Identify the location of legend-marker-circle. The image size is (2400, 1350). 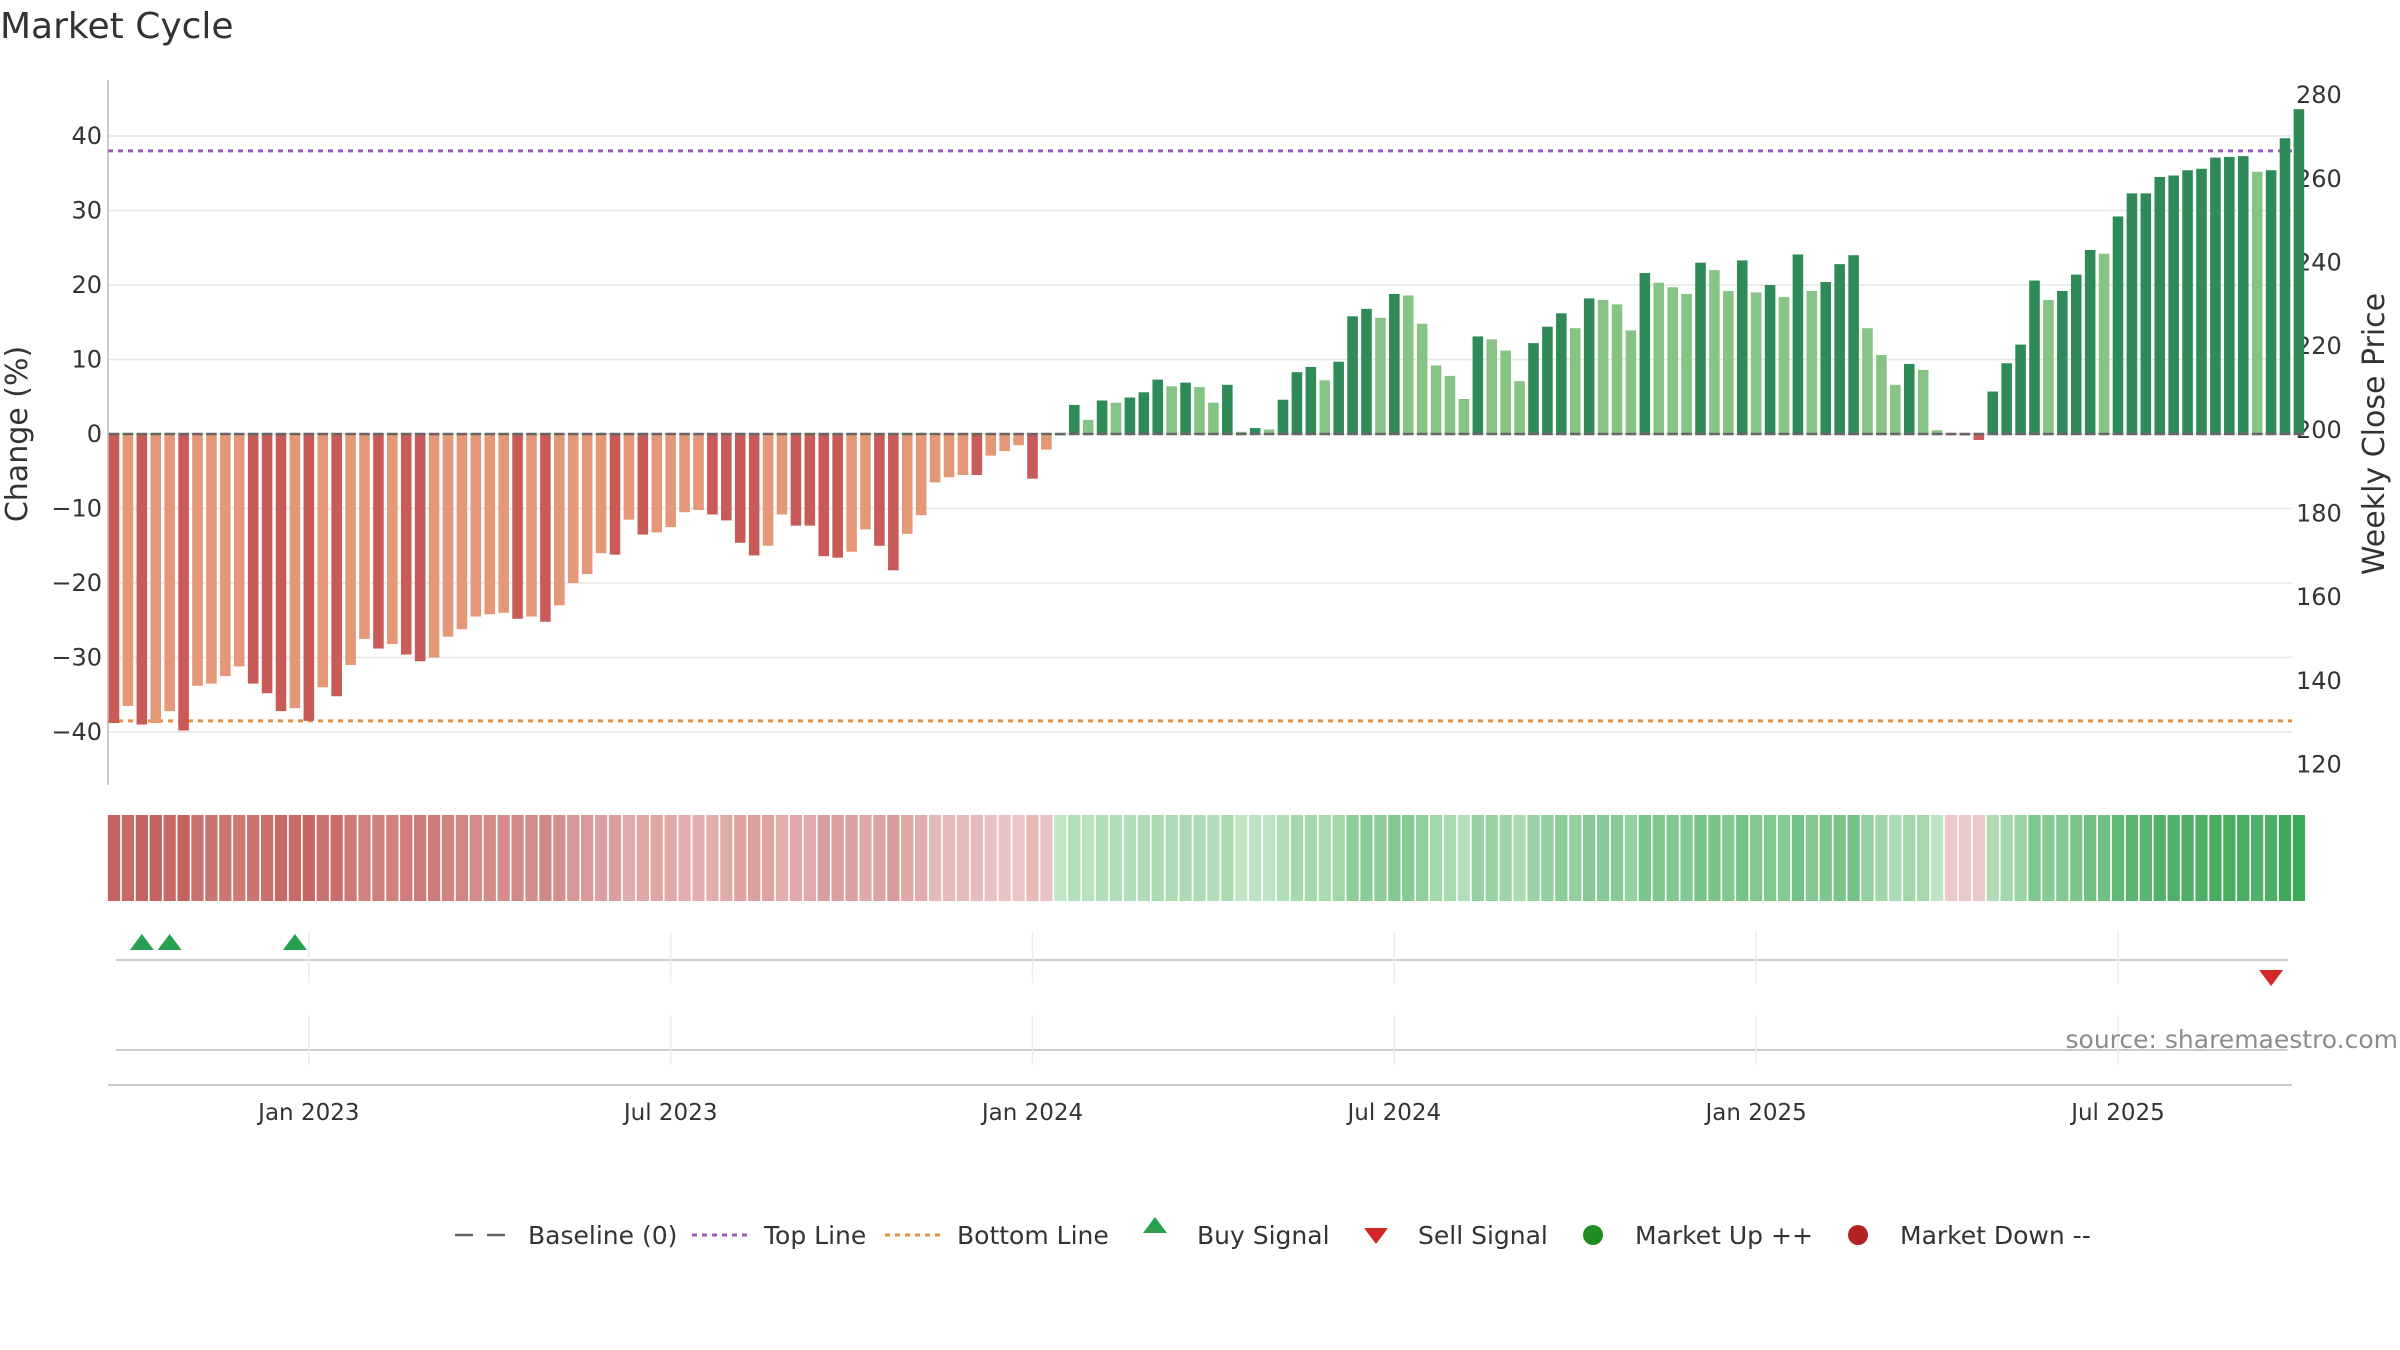
(1593, 1235).